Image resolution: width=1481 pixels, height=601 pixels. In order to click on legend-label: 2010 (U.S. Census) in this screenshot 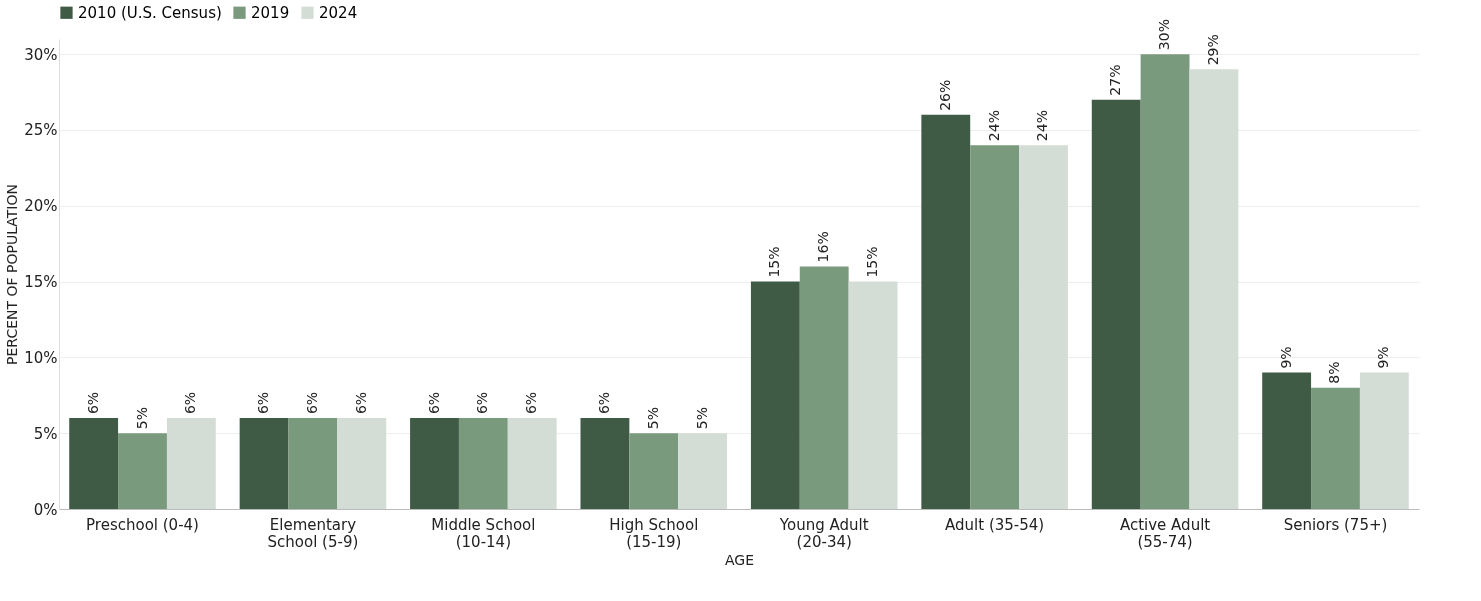, I will do `click(150, 12)`.